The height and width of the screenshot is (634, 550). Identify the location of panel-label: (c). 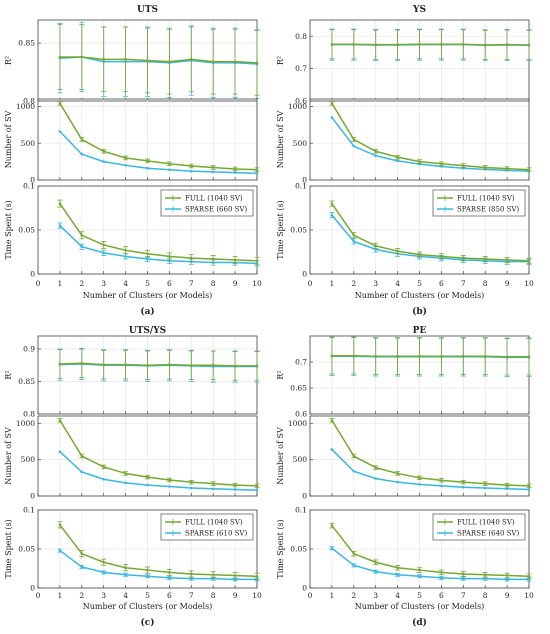
(148, 622).